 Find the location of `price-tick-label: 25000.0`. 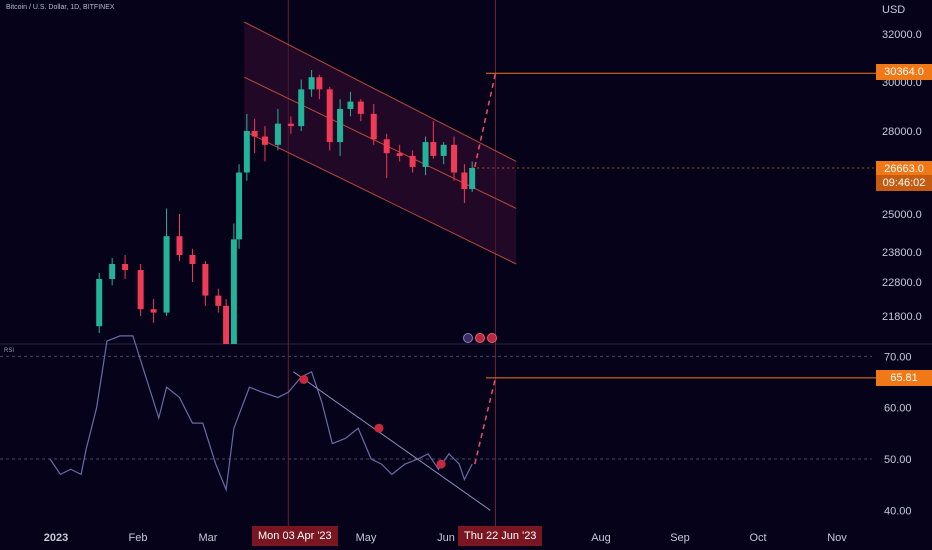

price-tick-label: 25000.0 is located at coordinates (902, 215).